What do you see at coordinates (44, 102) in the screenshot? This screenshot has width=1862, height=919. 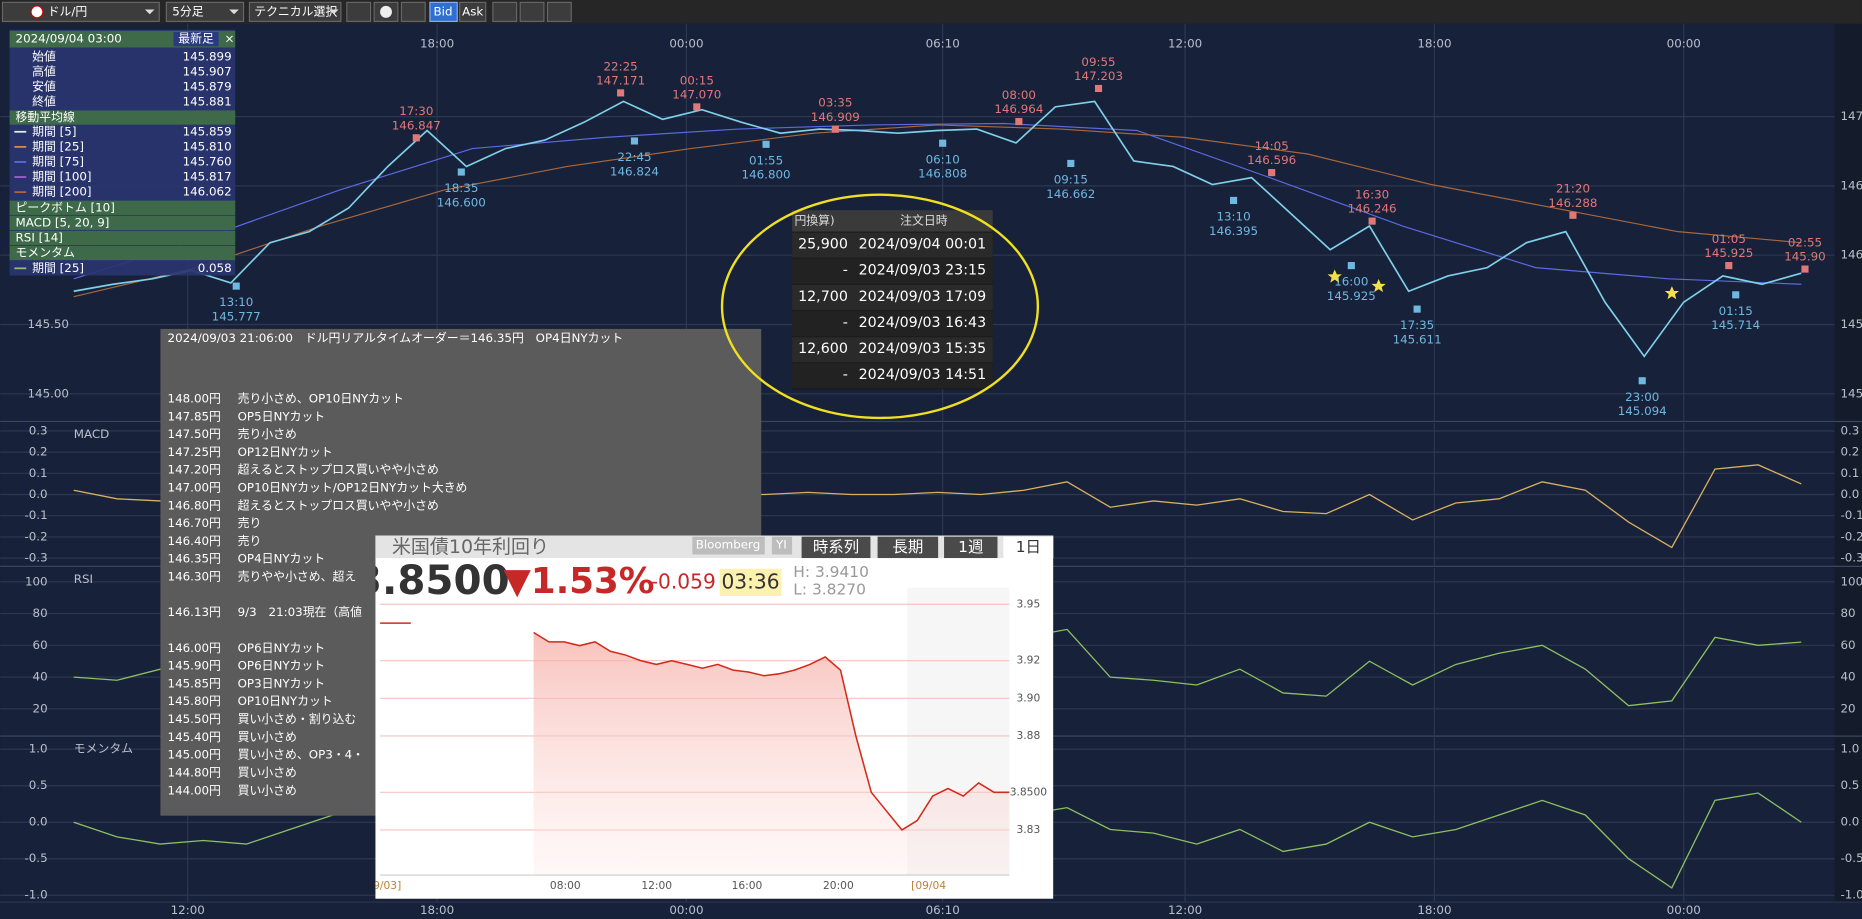 I see `ohlc-label: 終値` at bounding box center [44, 102].